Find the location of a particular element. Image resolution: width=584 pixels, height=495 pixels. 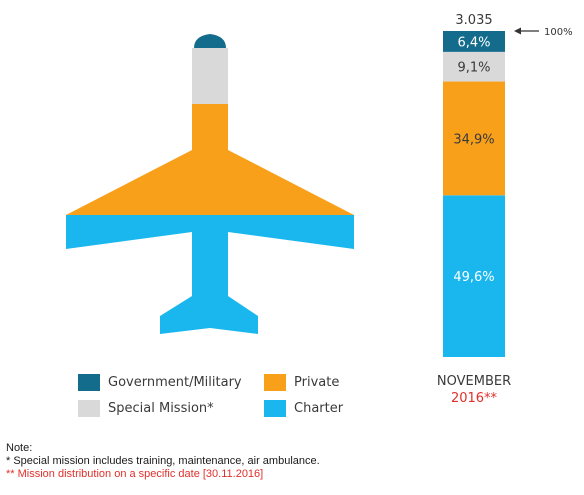

bar-segments is located at coordinates (474, 194).